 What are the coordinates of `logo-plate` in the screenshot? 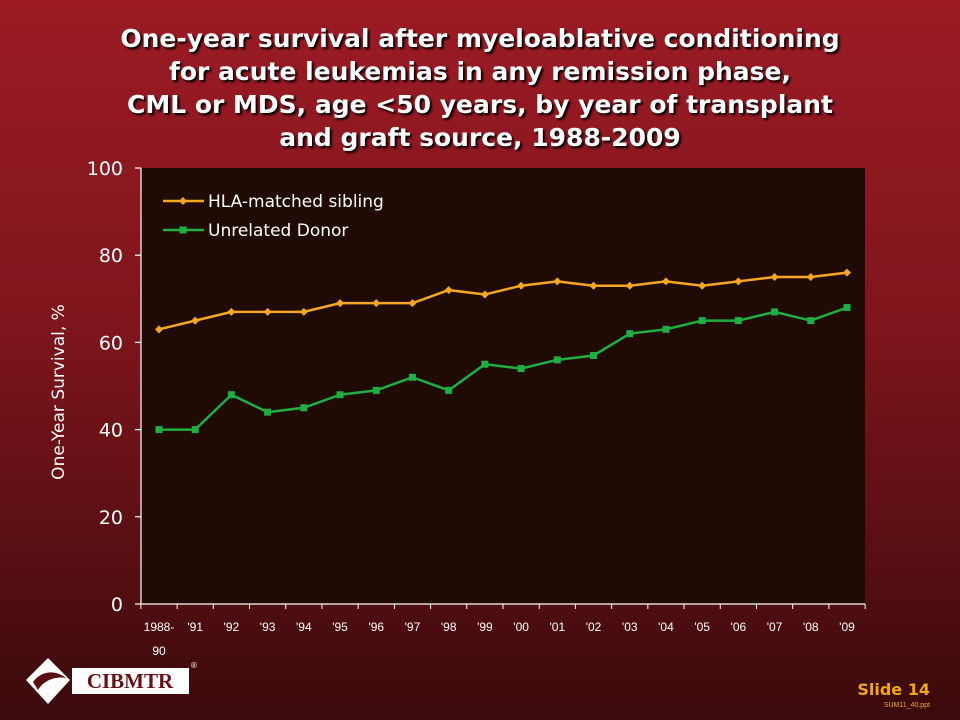 It's located at (130, 681).